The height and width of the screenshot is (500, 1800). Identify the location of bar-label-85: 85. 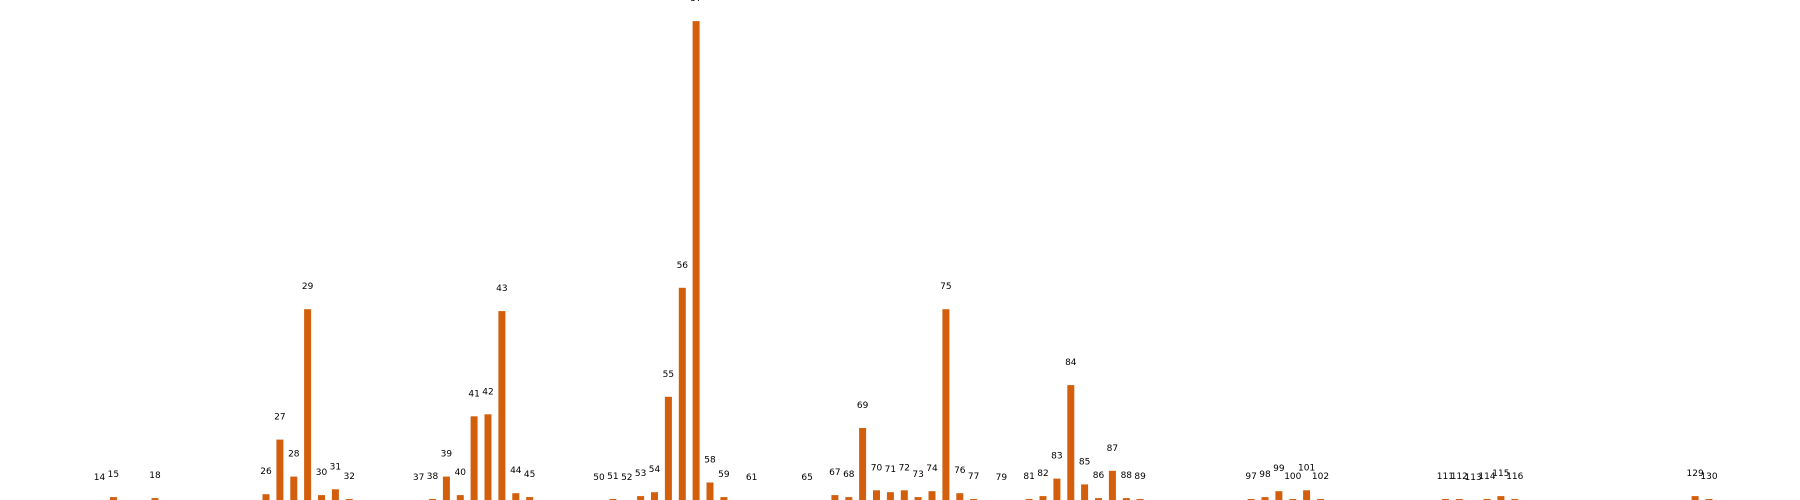
(1084, 462).